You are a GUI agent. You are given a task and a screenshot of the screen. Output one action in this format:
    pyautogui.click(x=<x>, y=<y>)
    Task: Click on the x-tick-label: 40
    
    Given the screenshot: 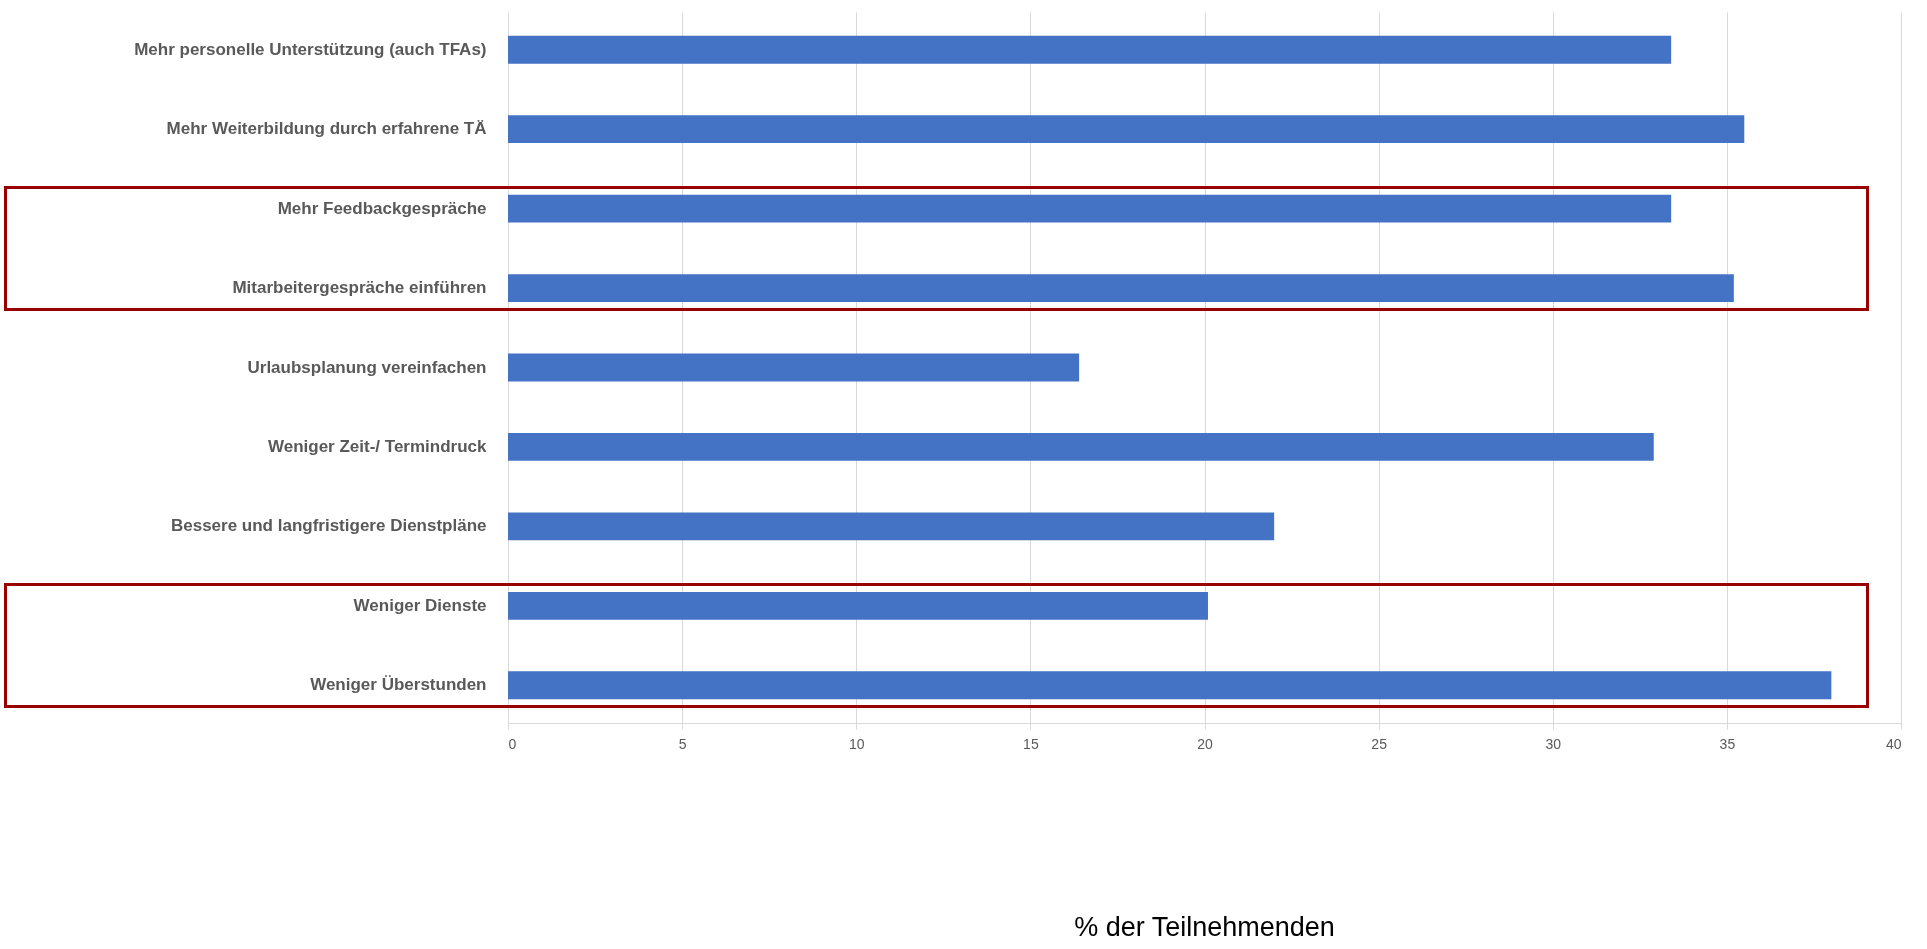 What is the action you would take?
    pyautogui.click(x=1893, y=743)
    